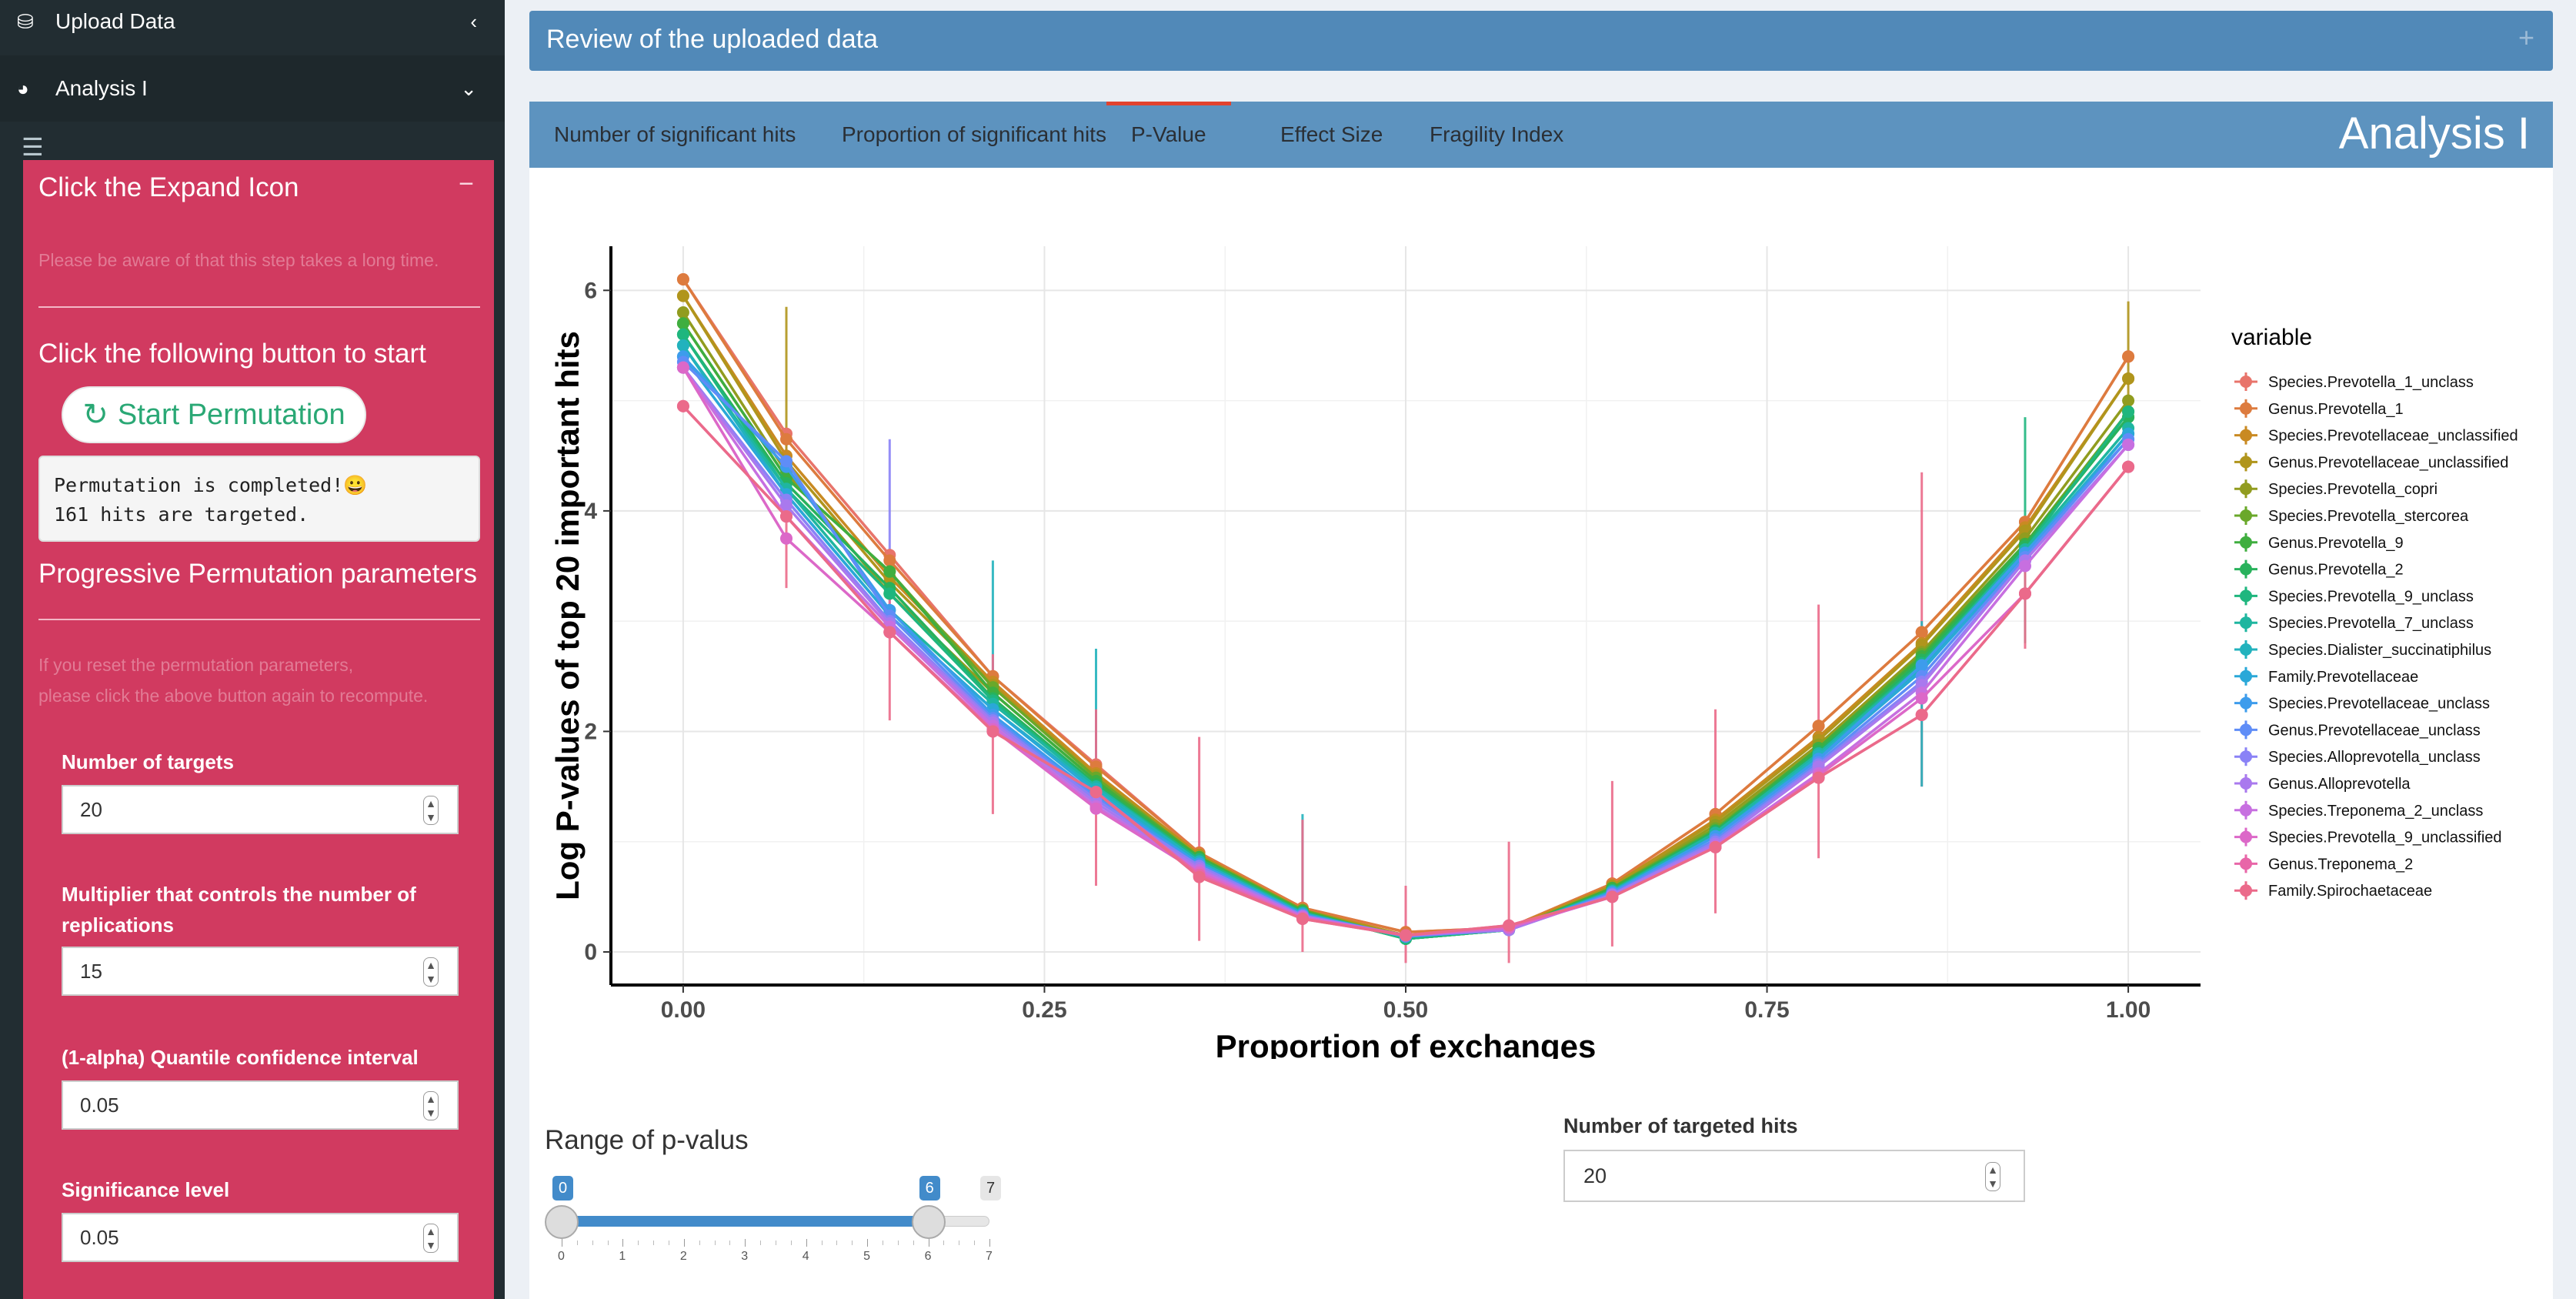 Image resolution: width=2576 pixels, height=1299 pixels. What do you see at coordinates (2526, 37) in the screenshot?
I see `expand-icon: +` at bounding box center [2526, 37].